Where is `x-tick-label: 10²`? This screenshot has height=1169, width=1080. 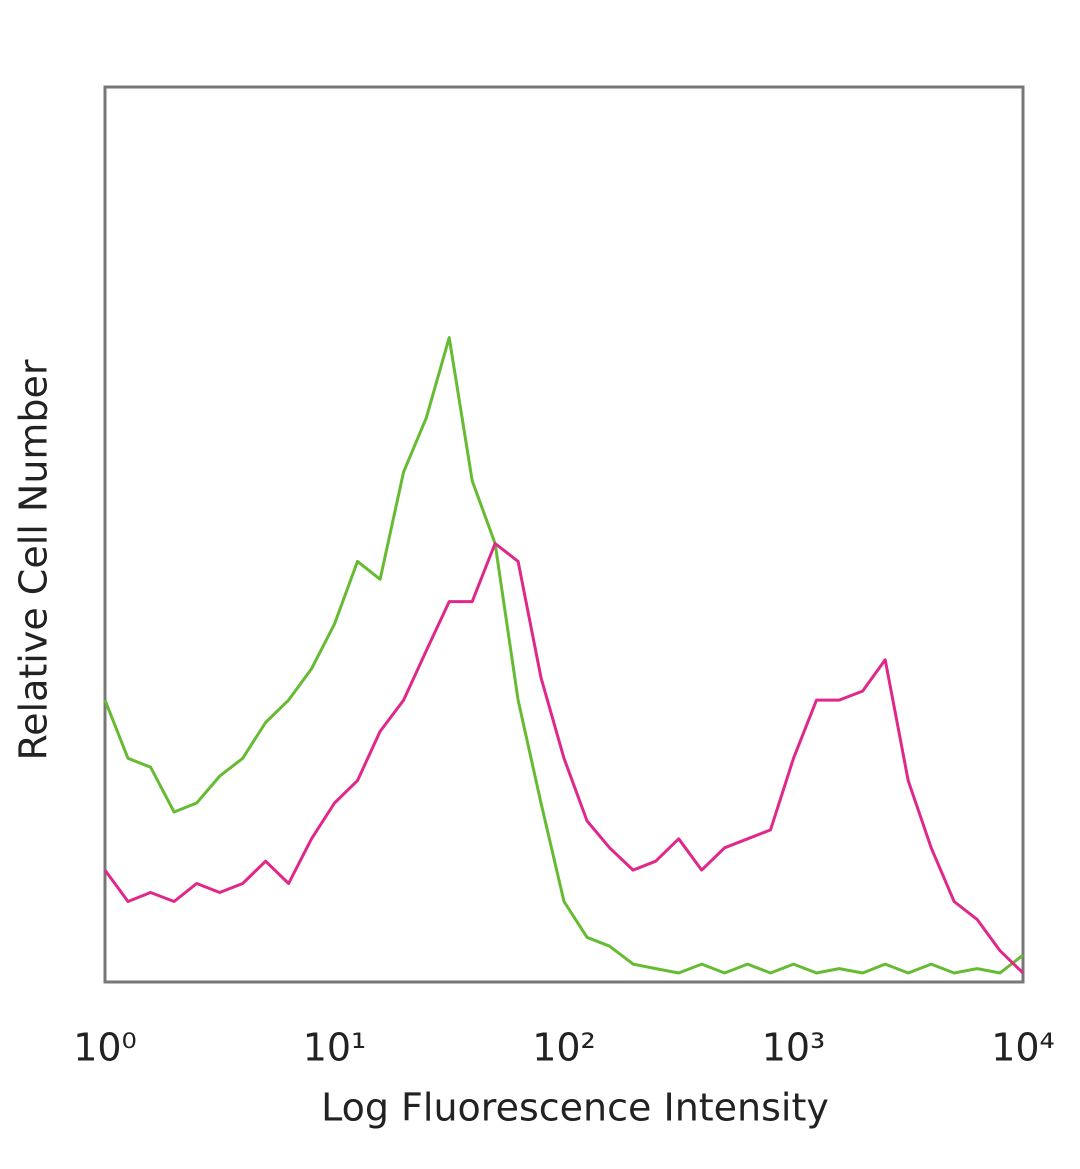
x-tick-label: 10² is located at coordinates (564, 1048).